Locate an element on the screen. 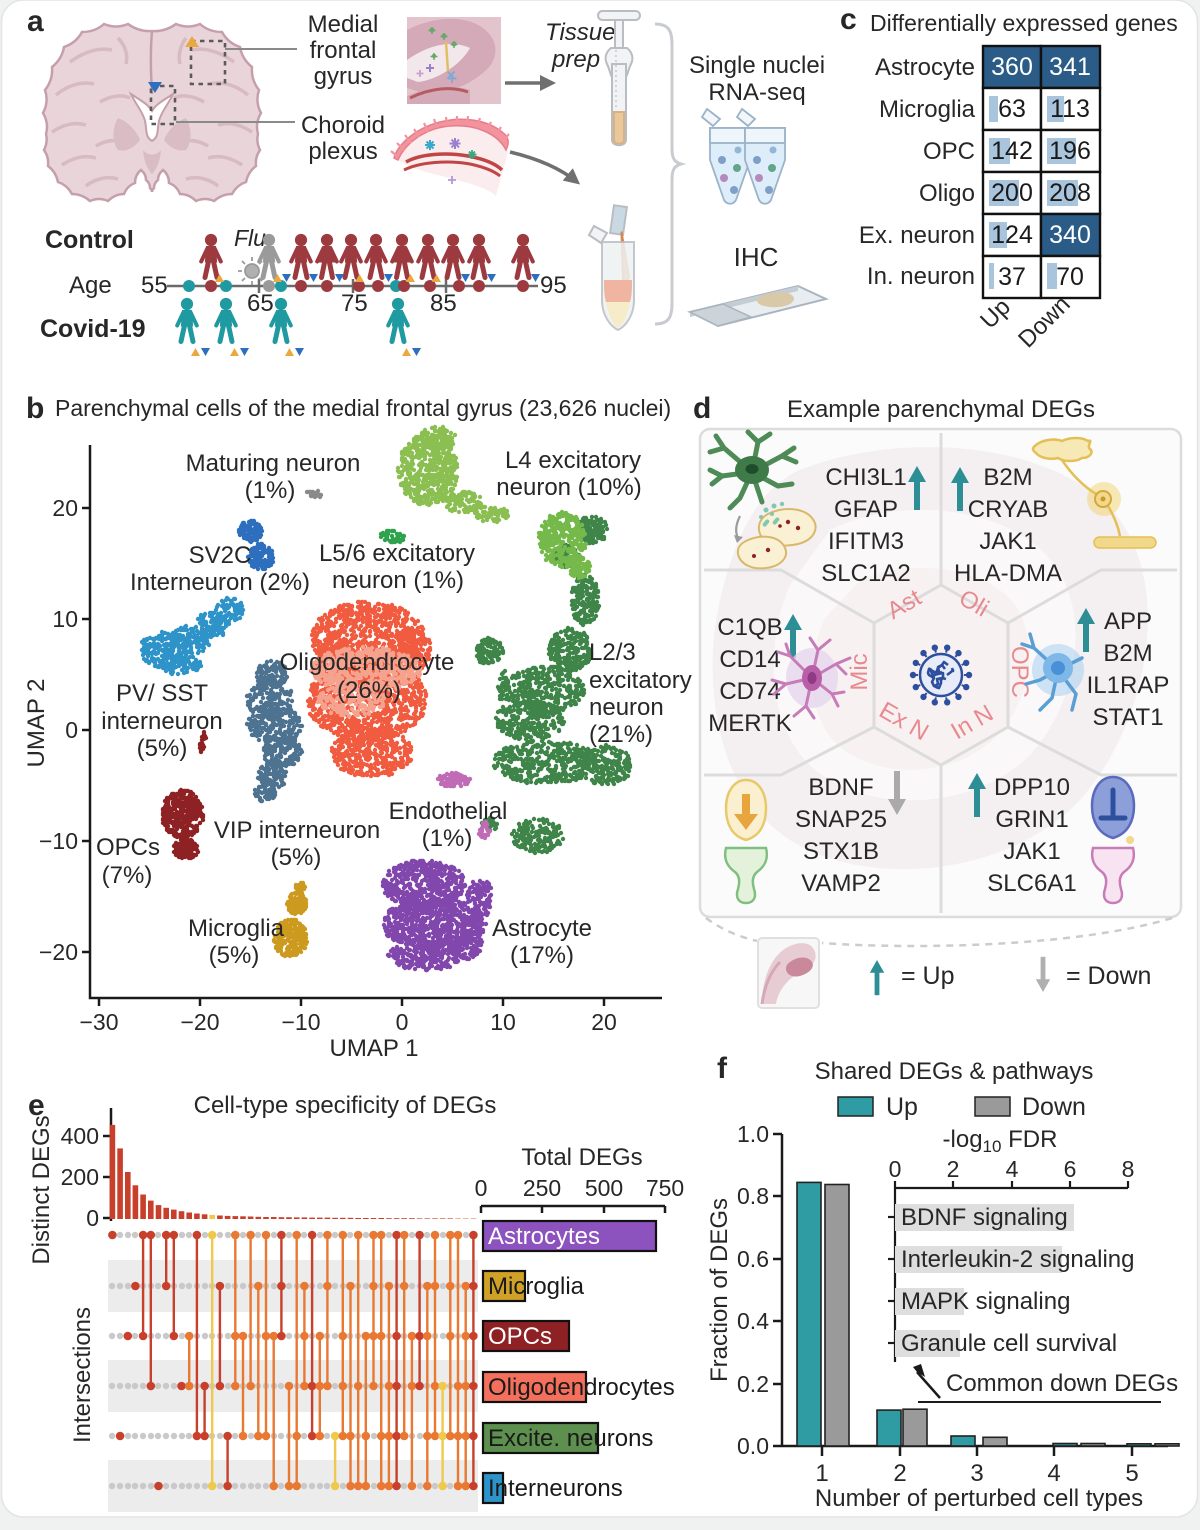 This screenshot has width=1200, height=1530. svg-text: GRIN1 is located at coordinates (1031, 819).